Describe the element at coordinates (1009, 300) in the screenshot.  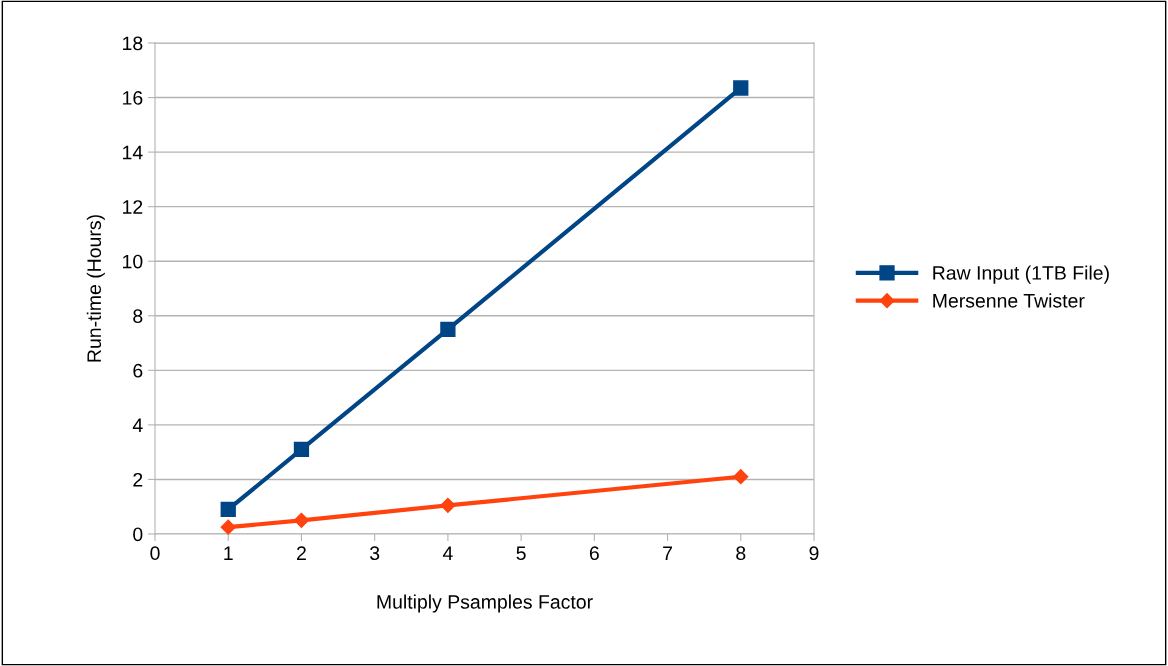
I see `legend-label: Mersenne Twister` at that location.